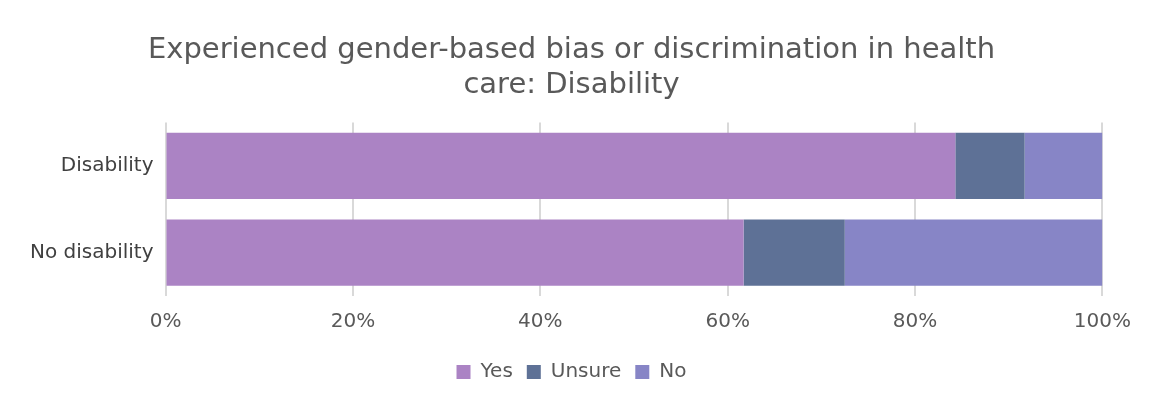 The height and width of the screenshot is (405, 1153). What do you see at coordinates (586, 370) in the screenshot?
I see `legend-label: Unsure` at bounding box center [586, 370].